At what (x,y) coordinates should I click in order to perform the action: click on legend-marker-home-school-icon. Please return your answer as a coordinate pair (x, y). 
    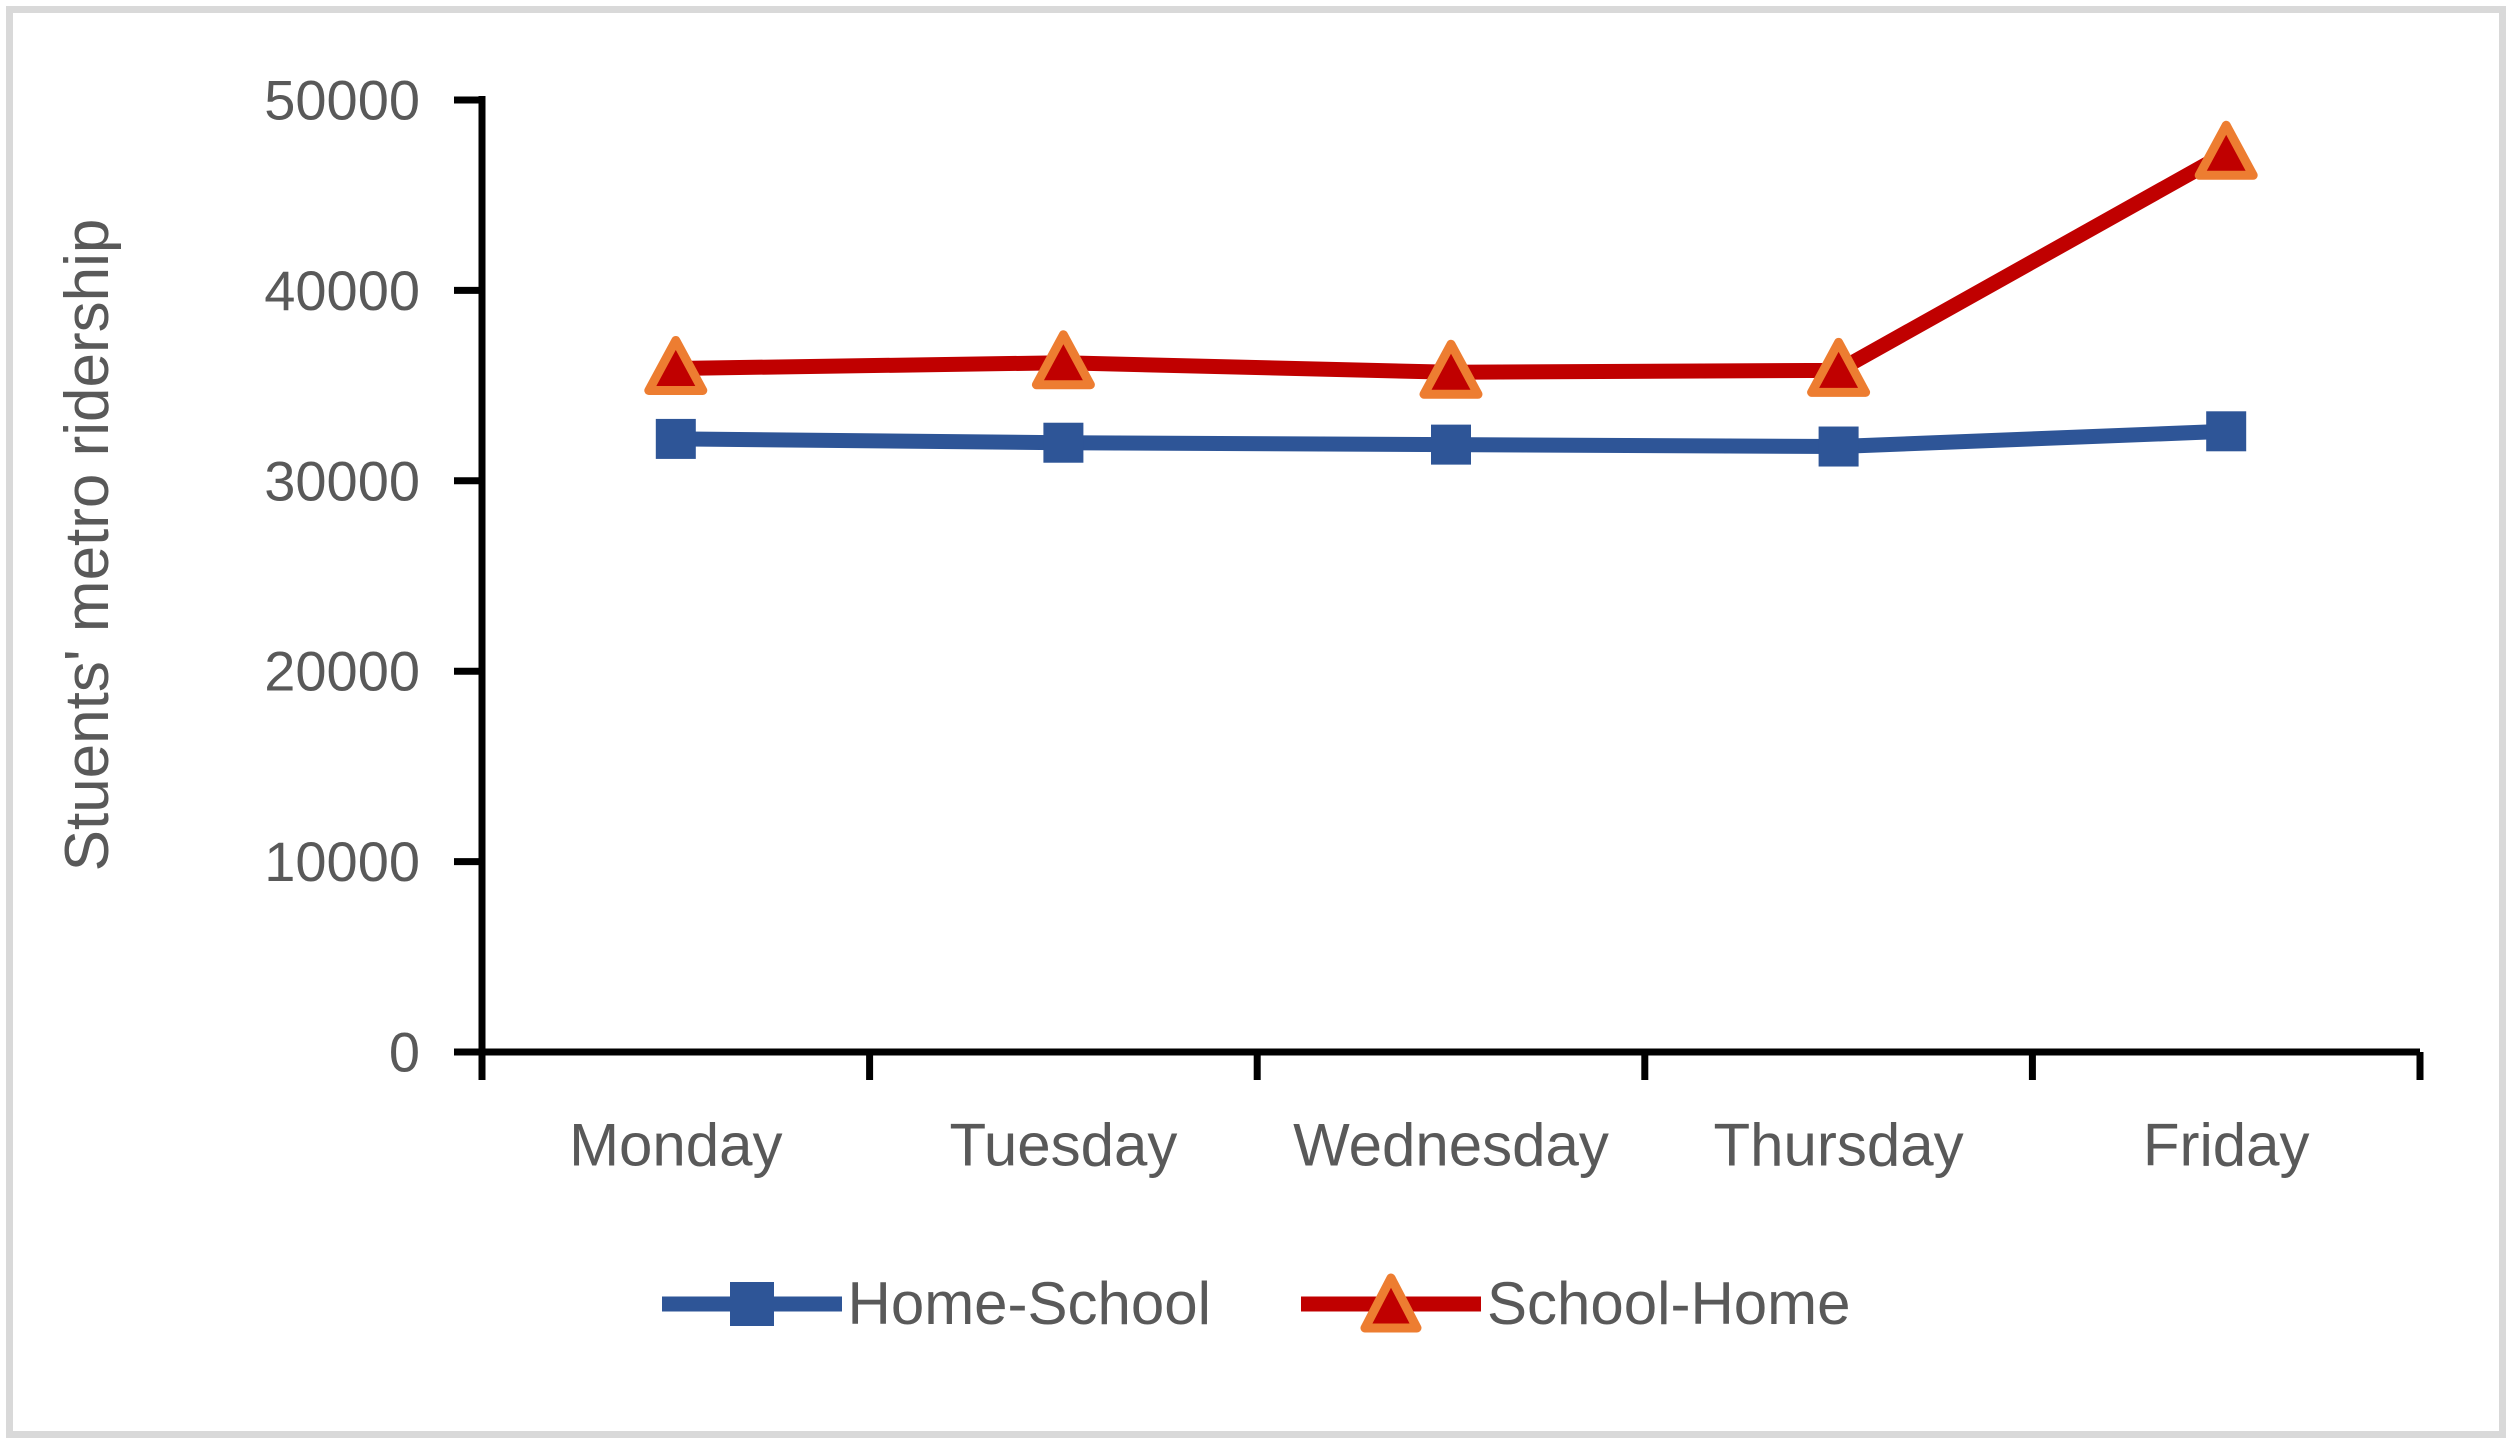
    Looking at the image, I should click on (751, 1304).